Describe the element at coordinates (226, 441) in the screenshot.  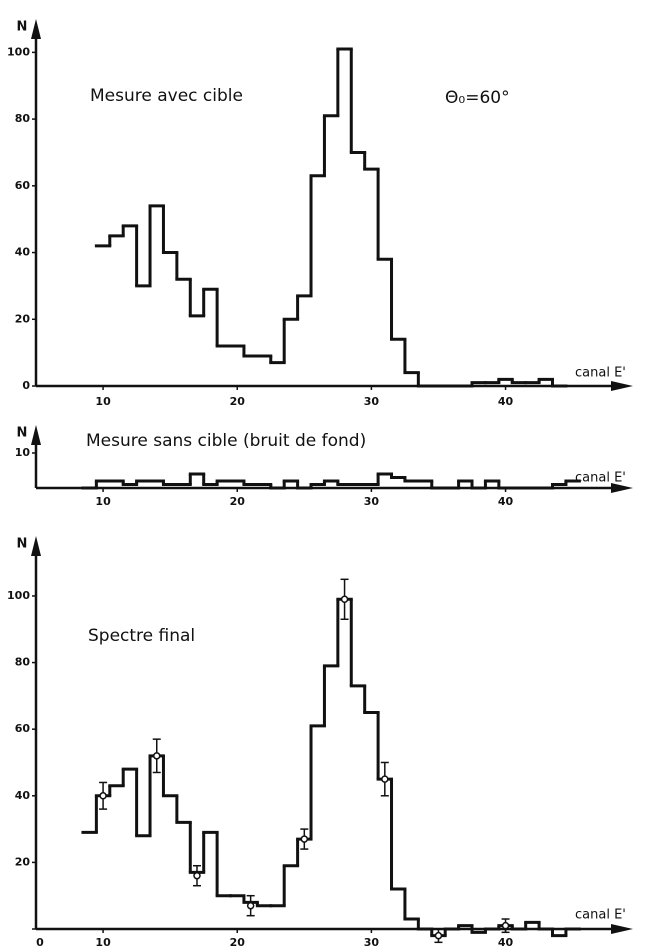
I see `chart-title: Mesure sans cible (bruit de fond)` at that location.